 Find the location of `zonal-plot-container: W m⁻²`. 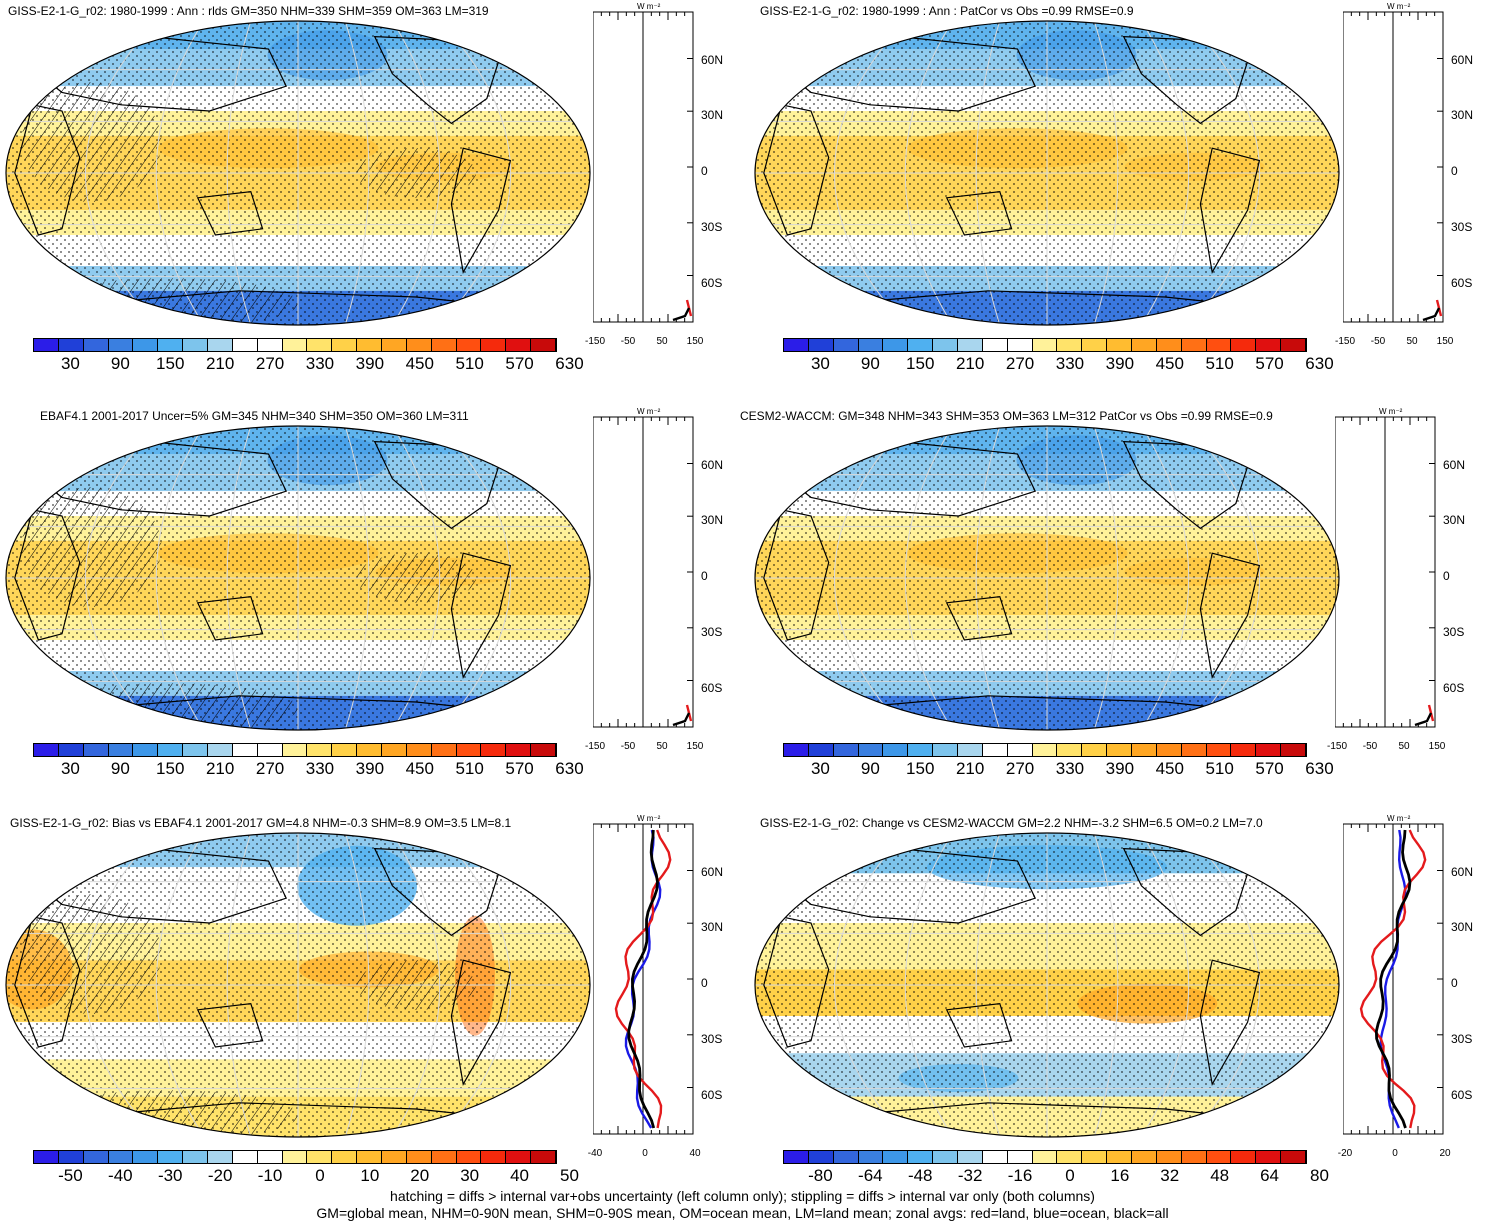

zonal-plot-container: W m⁻² is located at coordinates (1402, 167).